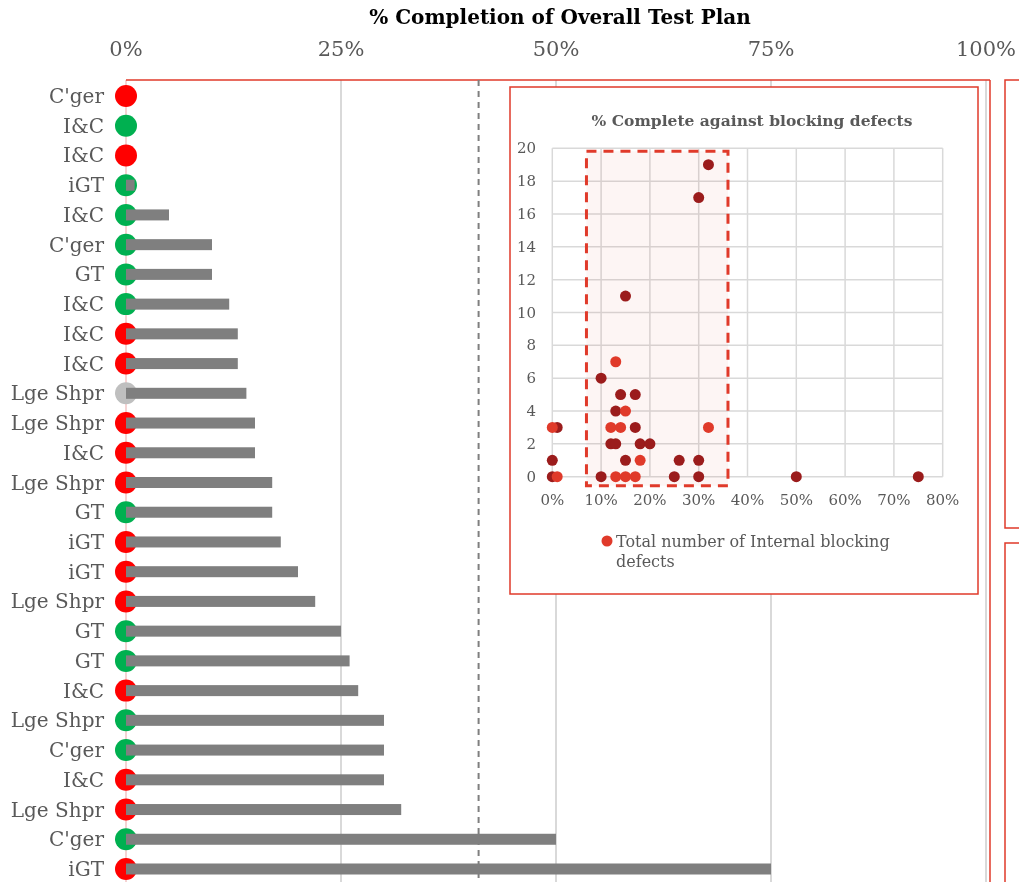  Describe the element at coordinates (650, 500) in the screenshot. I see `x-tick-label: 20%` at that location.